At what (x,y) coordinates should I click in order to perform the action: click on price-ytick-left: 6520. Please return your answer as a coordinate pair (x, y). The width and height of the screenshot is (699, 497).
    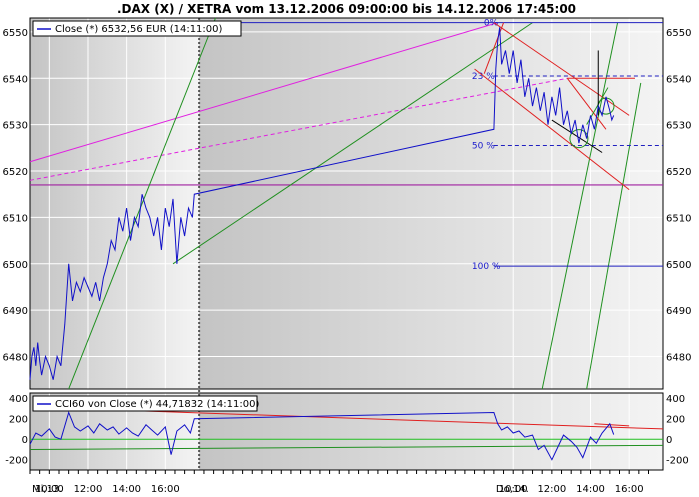
    Looking at the image, I should click on (15, 172).